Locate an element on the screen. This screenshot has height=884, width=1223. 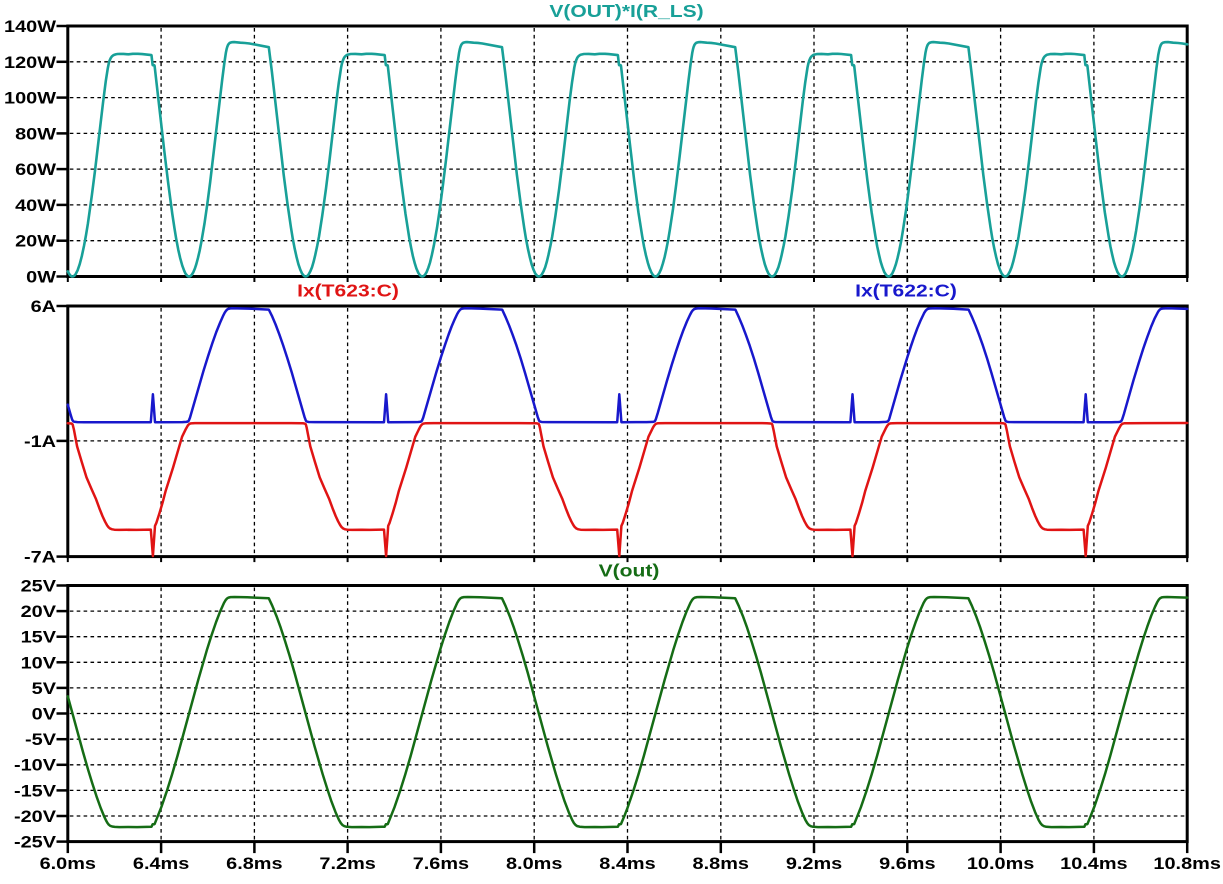
svg-text: -15V is located at coordinates (35, 790).